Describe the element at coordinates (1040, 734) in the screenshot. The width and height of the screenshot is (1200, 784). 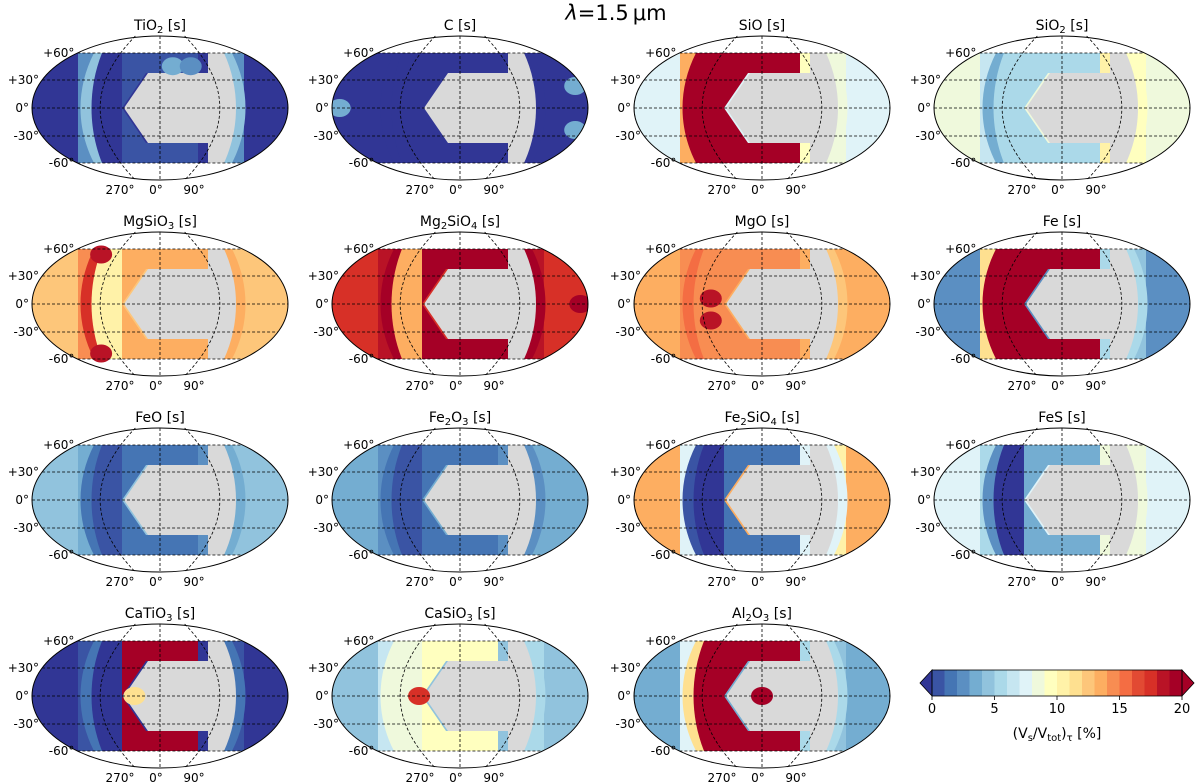
I see `colorbar-label-text: /V` at that location.